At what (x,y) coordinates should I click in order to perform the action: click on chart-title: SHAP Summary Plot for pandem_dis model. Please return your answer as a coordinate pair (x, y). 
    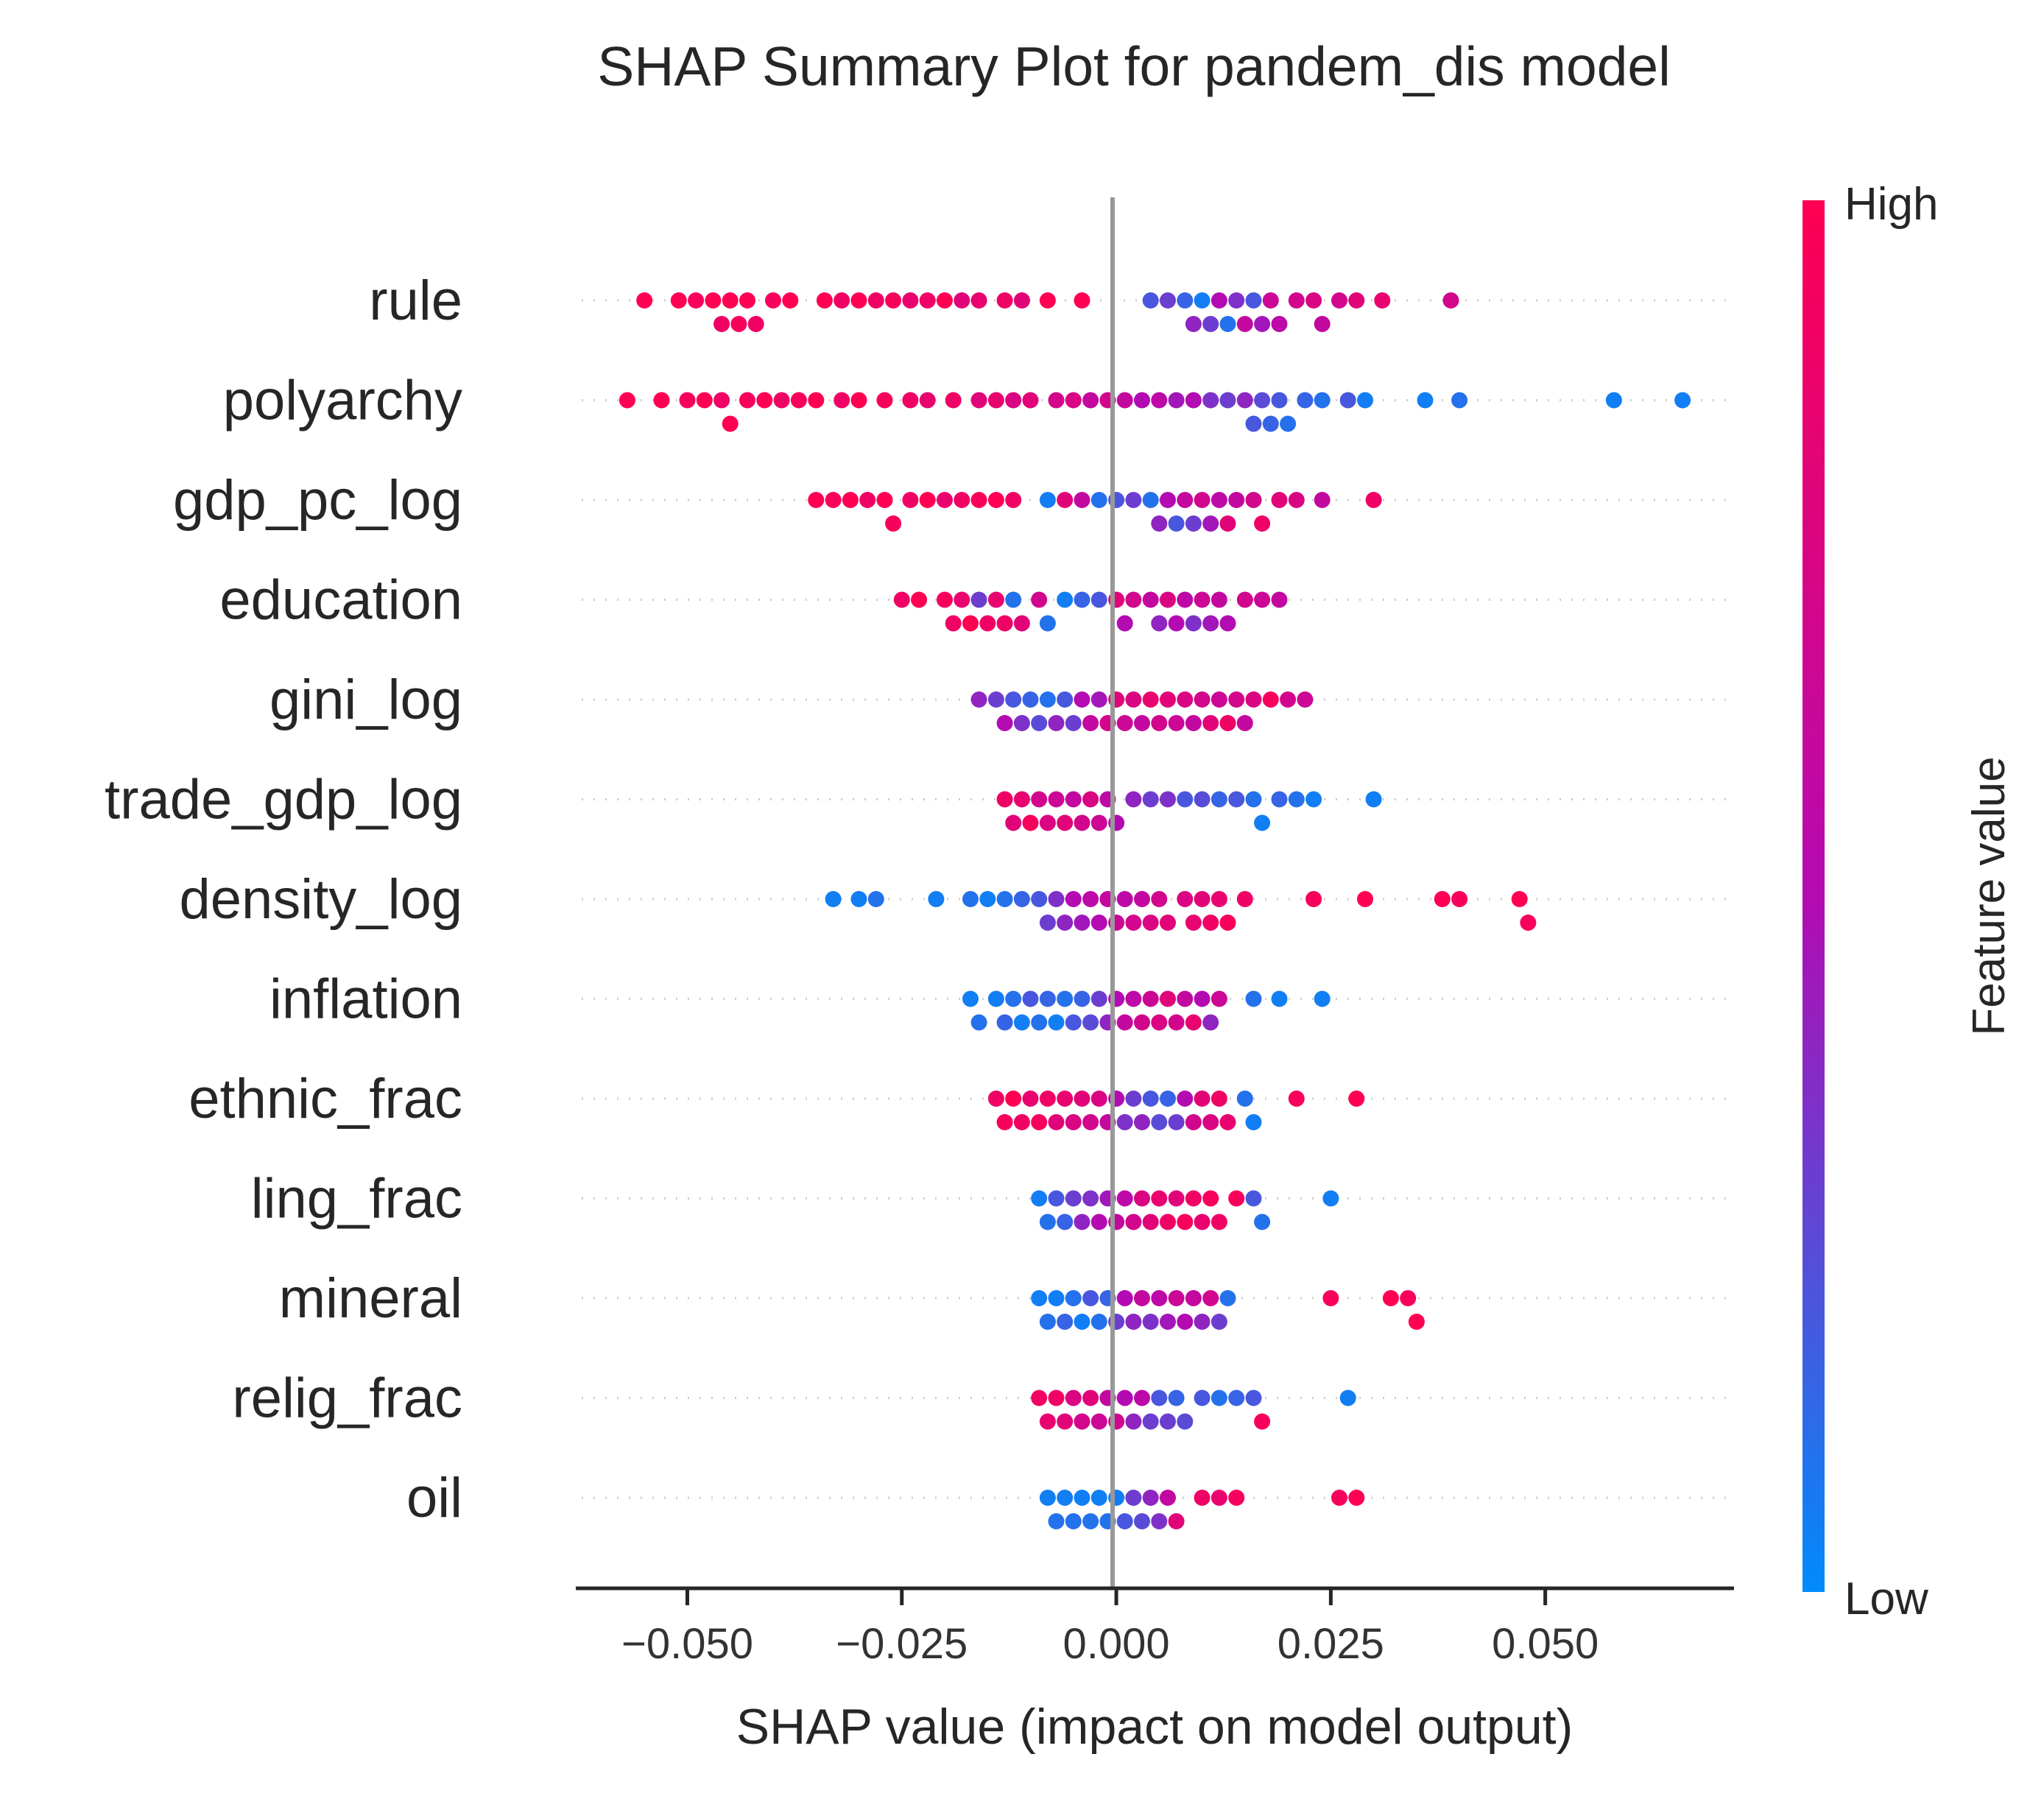
    Looking at the image, I should click on (1134, 66).